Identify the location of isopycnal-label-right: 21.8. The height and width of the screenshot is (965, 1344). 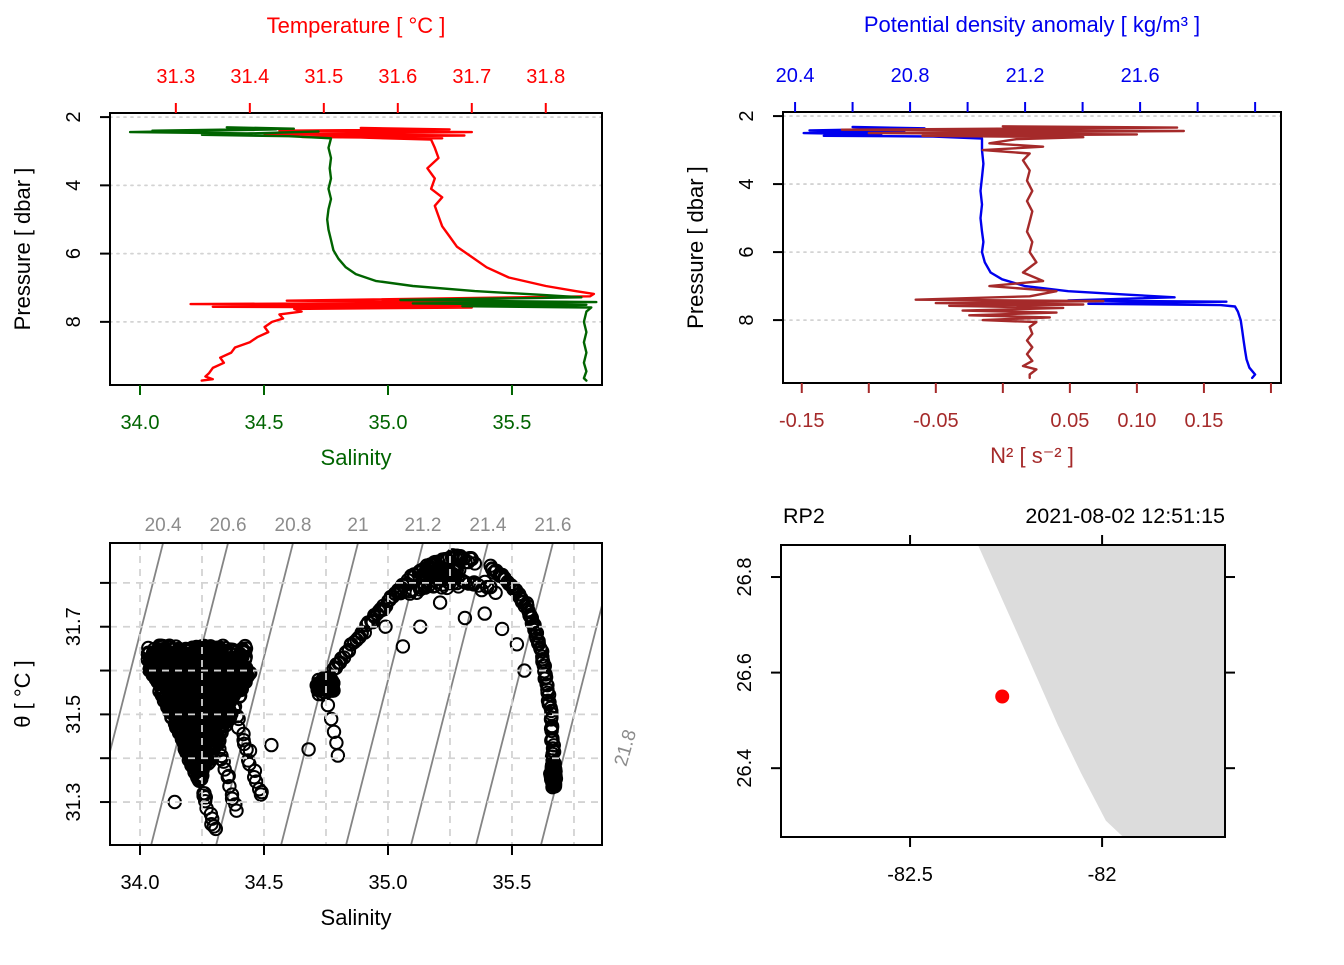
(626, 747).